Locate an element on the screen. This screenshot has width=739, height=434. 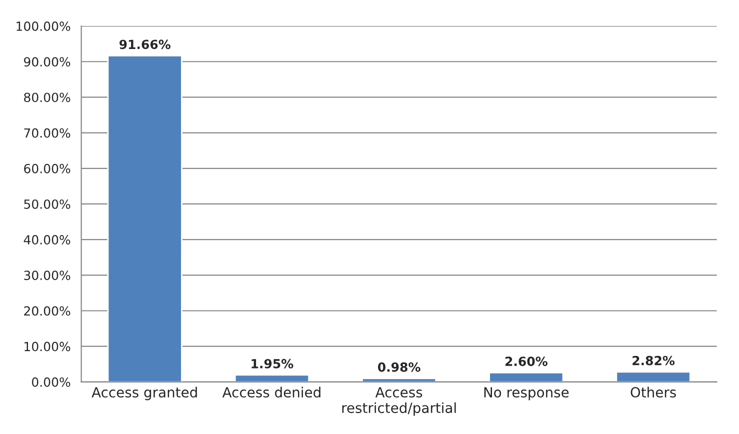
data-label: 91.66% is located at coordinates (144, 45).